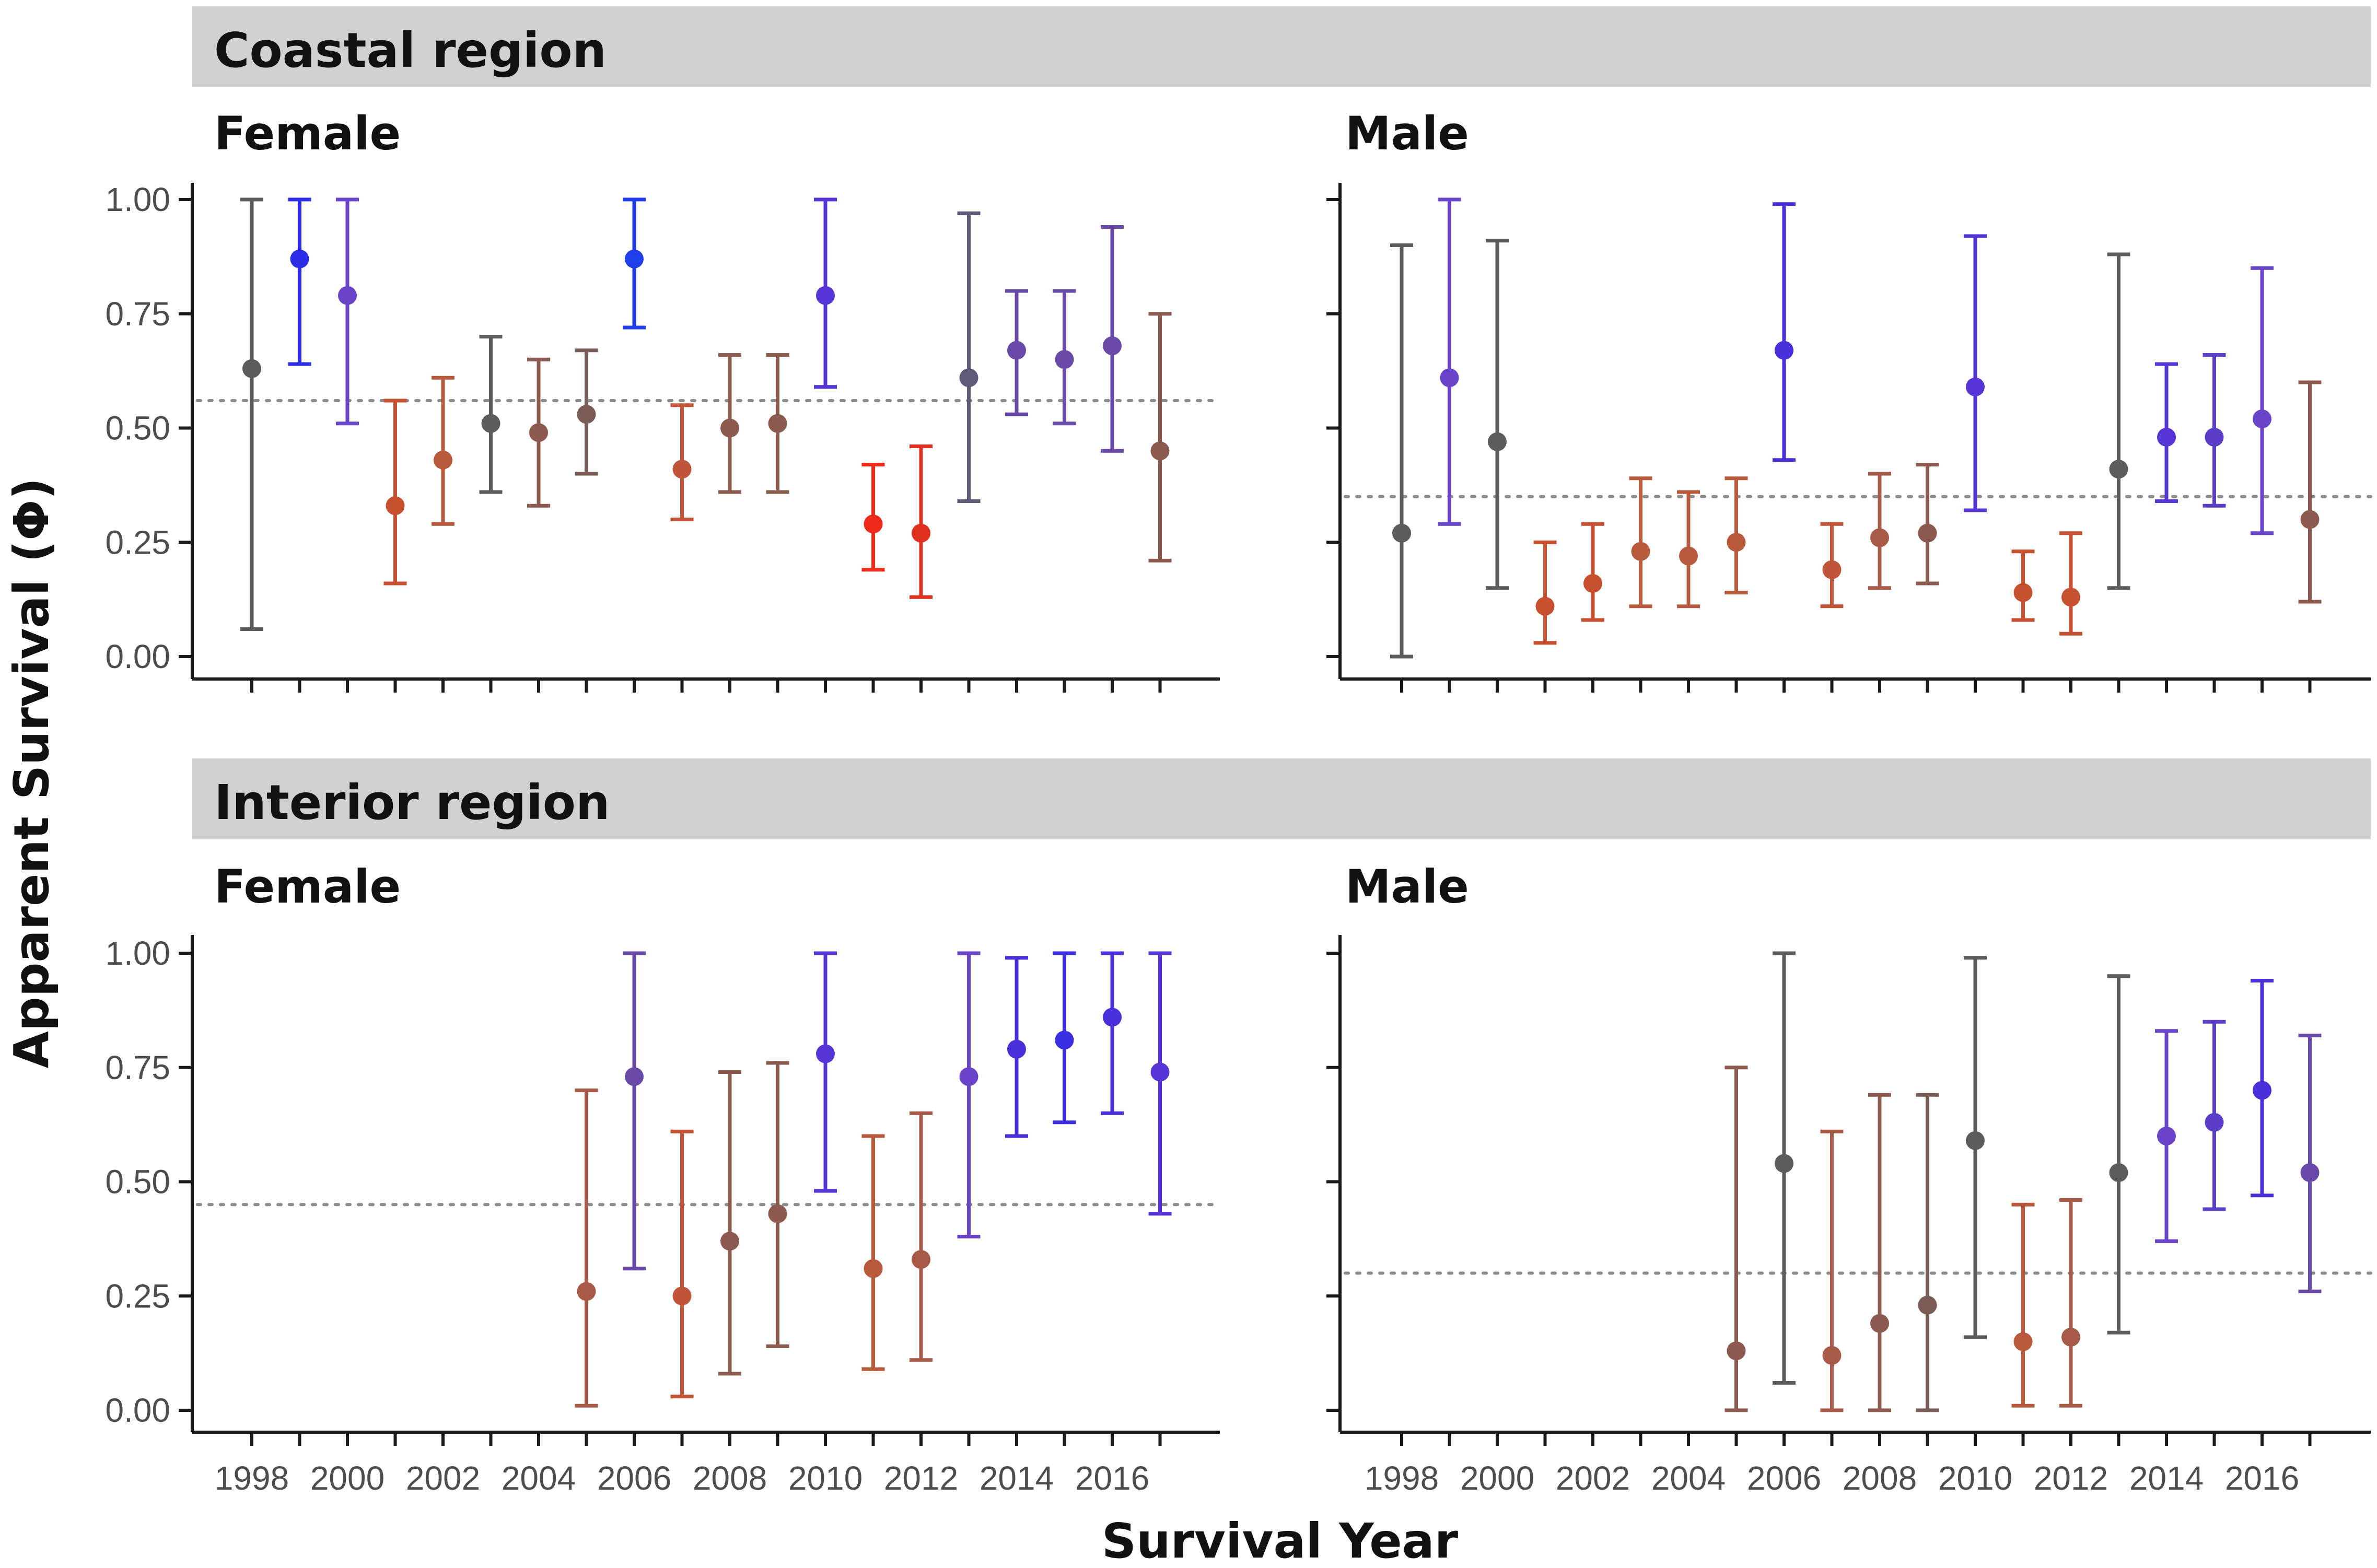 The height and width of the screenshot is (1568, 2377). Describe the element at coordinates (1975, 1478) in the screenshot. I see `x-tick-label: 2010` at that location.